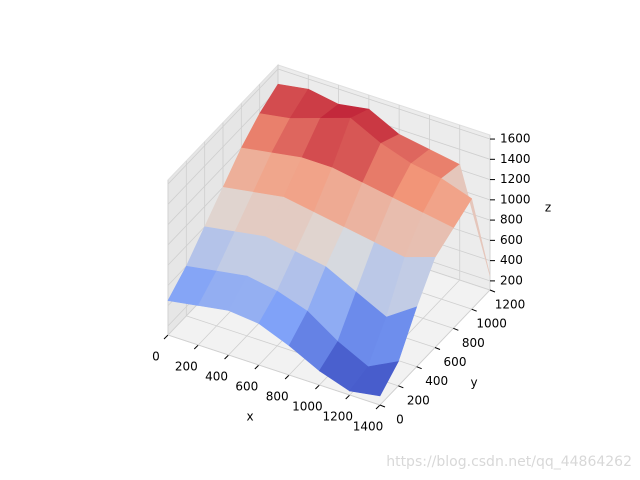 The image size is (640, 480). What do you see at coordinates (368, 427) in the screenshot?
I see `x-tick-label: 1400` at bounding box center [368, 427].